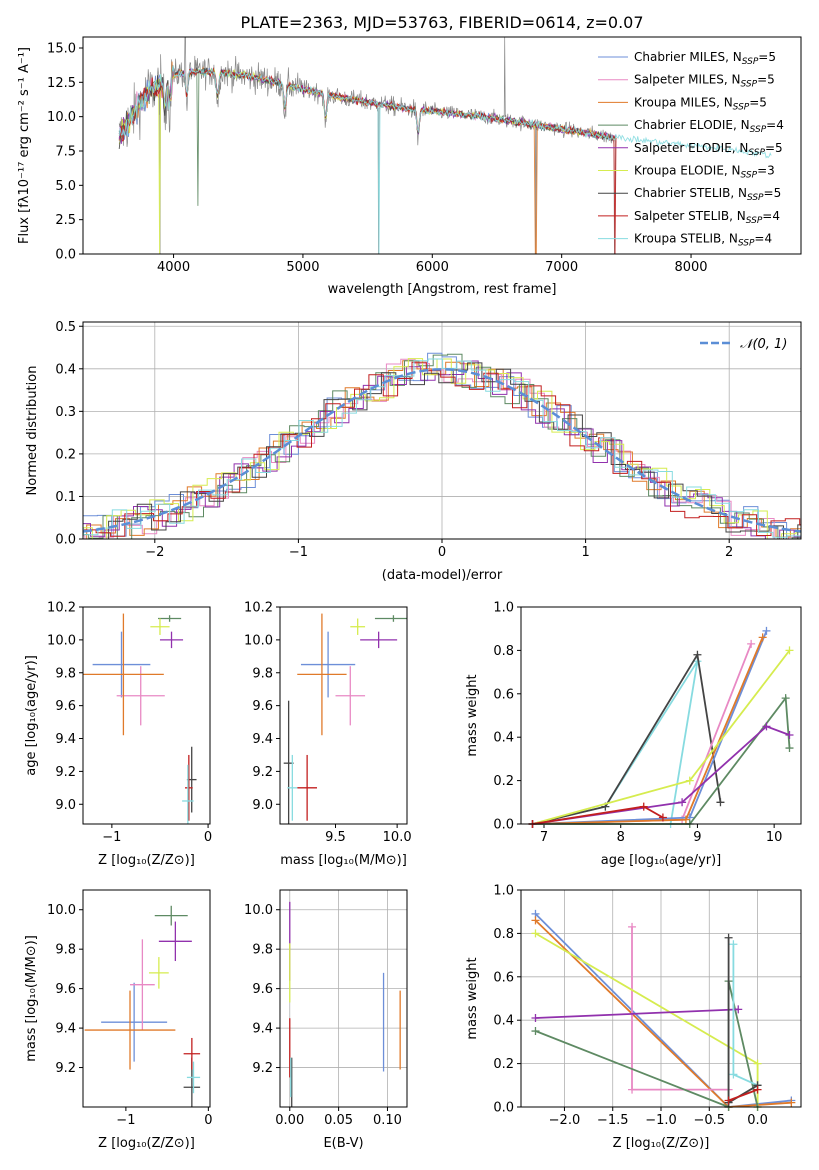 This screenshot has width=819, height=1170. I want to click on y-tick-label-4: 0.4, so click(65, 369).